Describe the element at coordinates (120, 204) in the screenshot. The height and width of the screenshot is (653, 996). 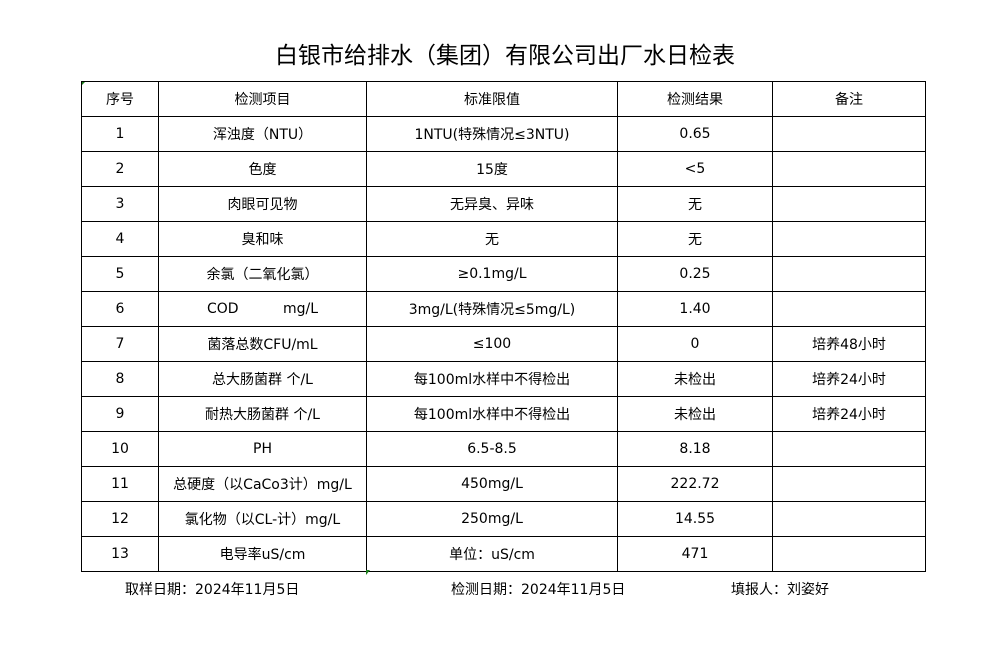
I see `index-cell: 3` at that location.